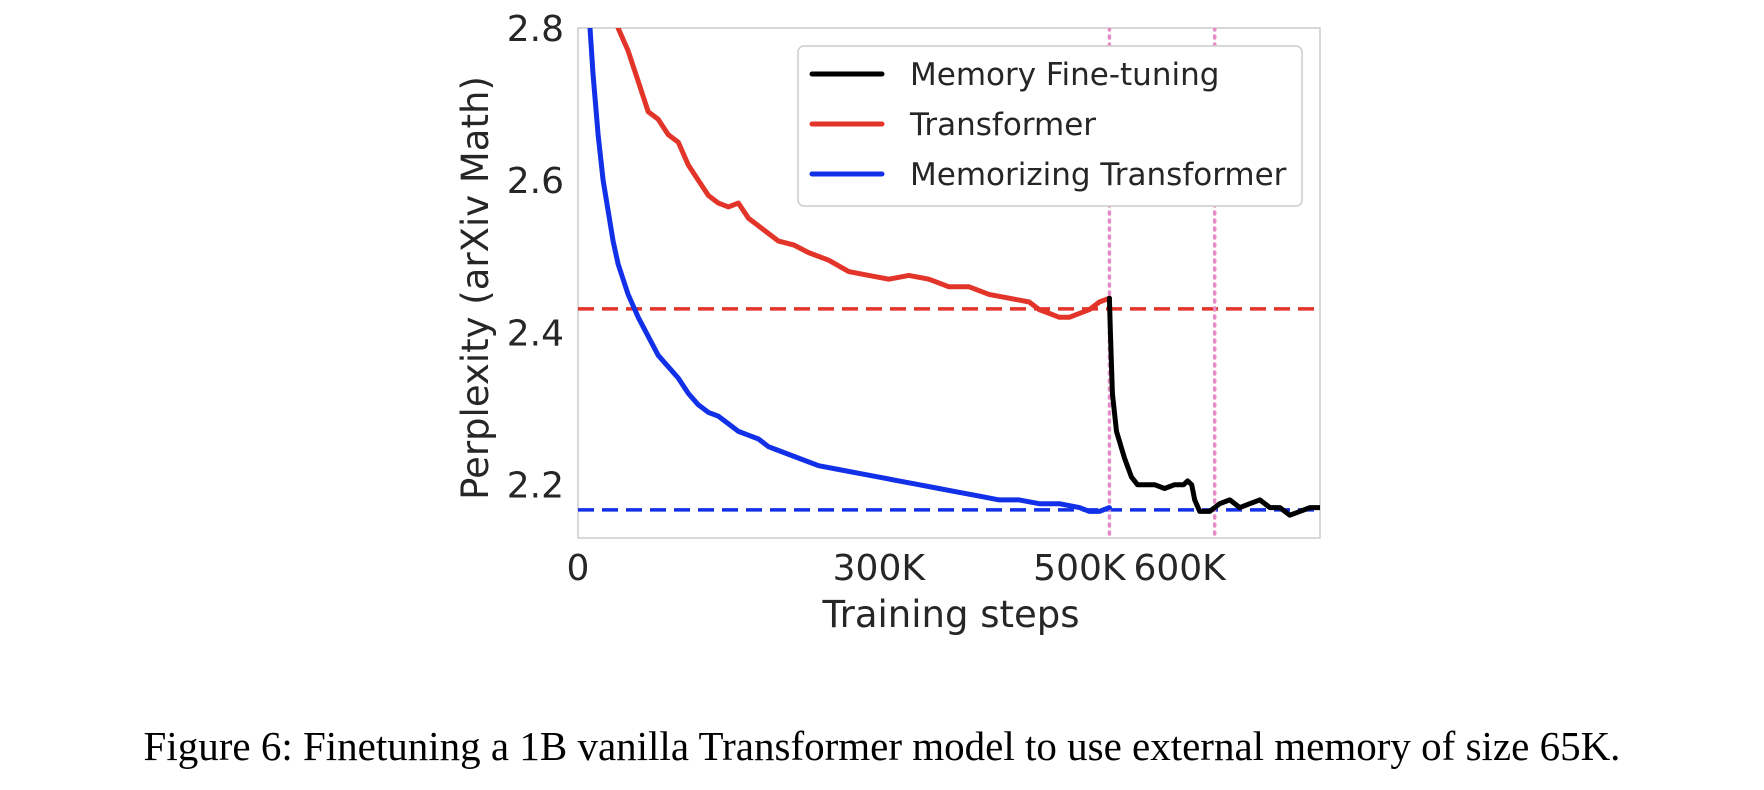 The height and width of the screenshot is (790, 1764). What do you see at coordinates (475, 288) in the screenshot?
I see `y-axis-label: Perplexity (arXiv Math)` at bounding box center [475, 288].